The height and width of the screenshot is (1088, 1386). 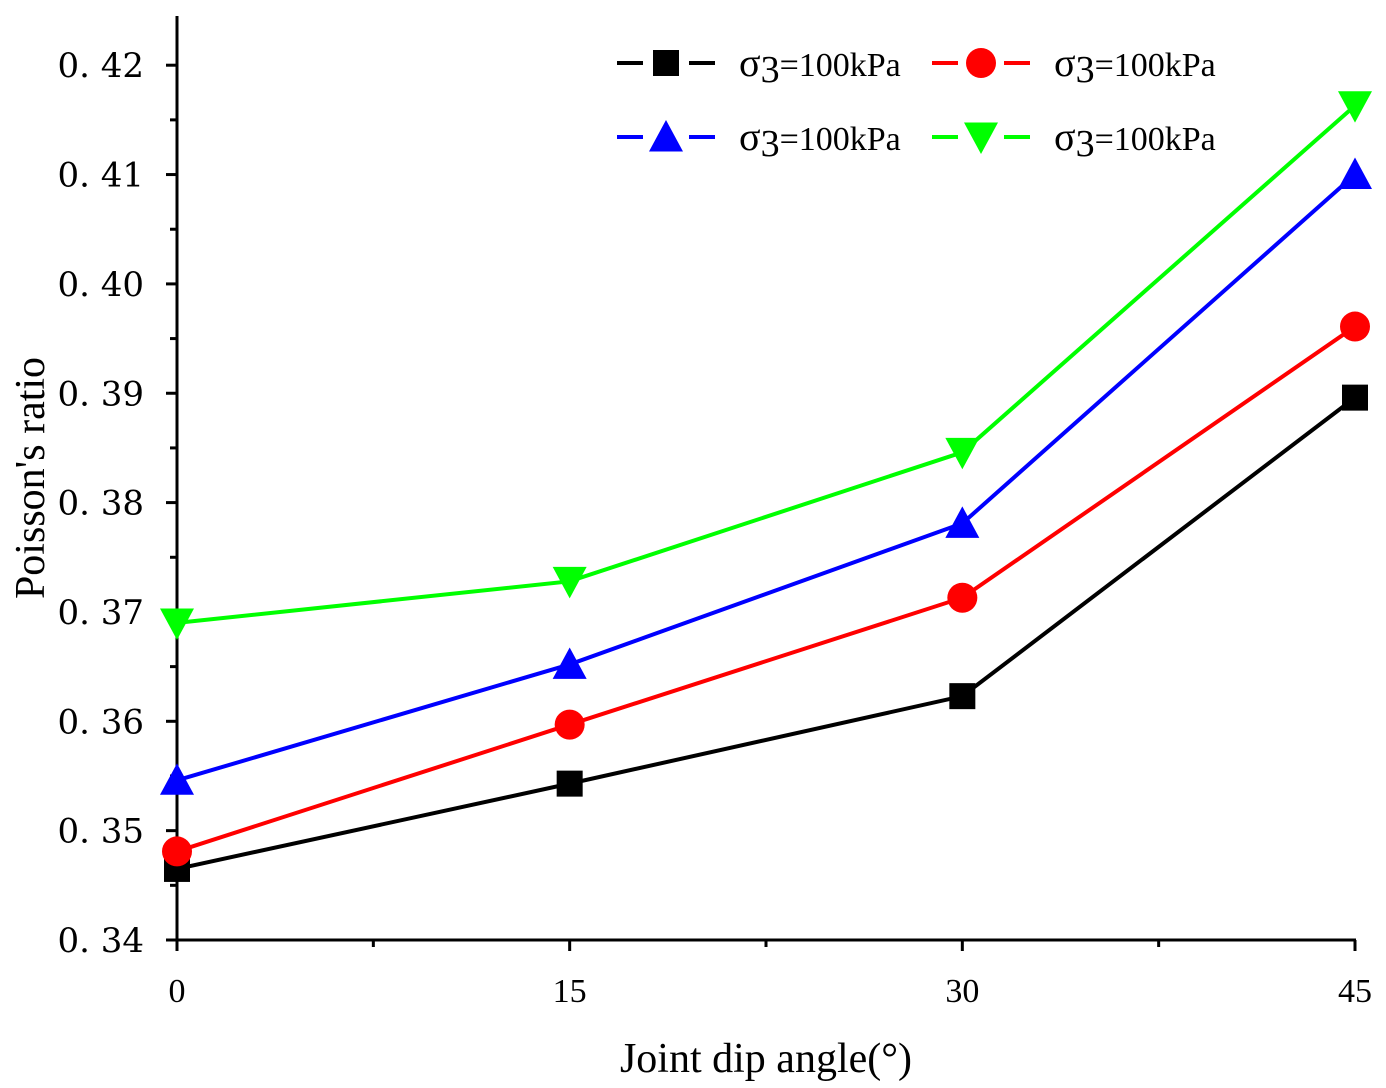 I want to click on y-tick-label: 0. 37, so click(x=100, y=613).